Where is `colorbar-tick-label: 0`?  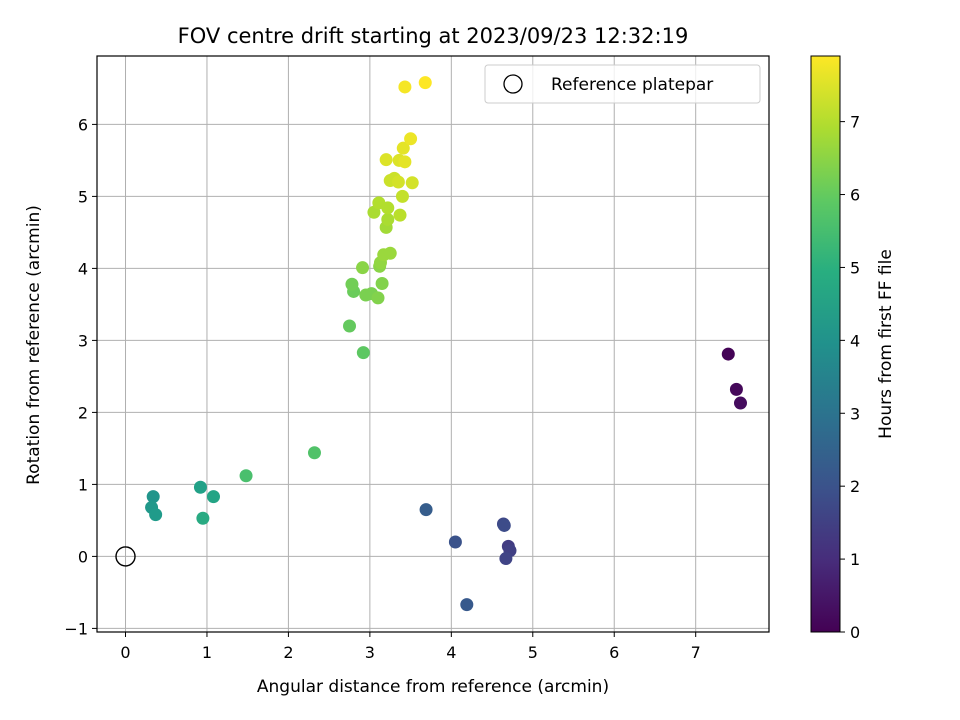
colorbar-tick-label: 0 is located at coordinates (855, 632).